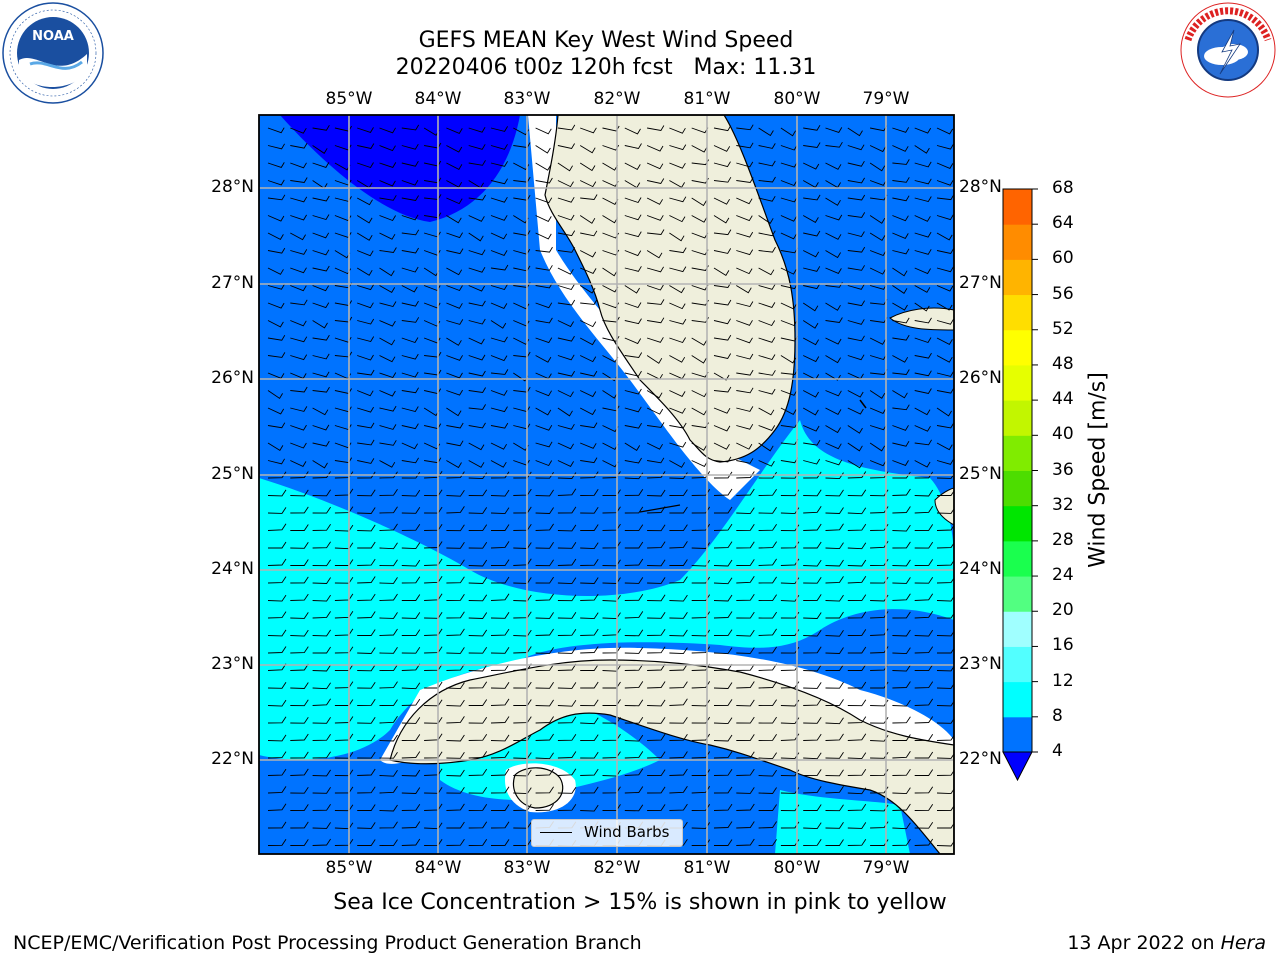  What do you see at coordinates (389, 168) in the screenshot?
I see `field-lt4` at bounding box center [389, 168].